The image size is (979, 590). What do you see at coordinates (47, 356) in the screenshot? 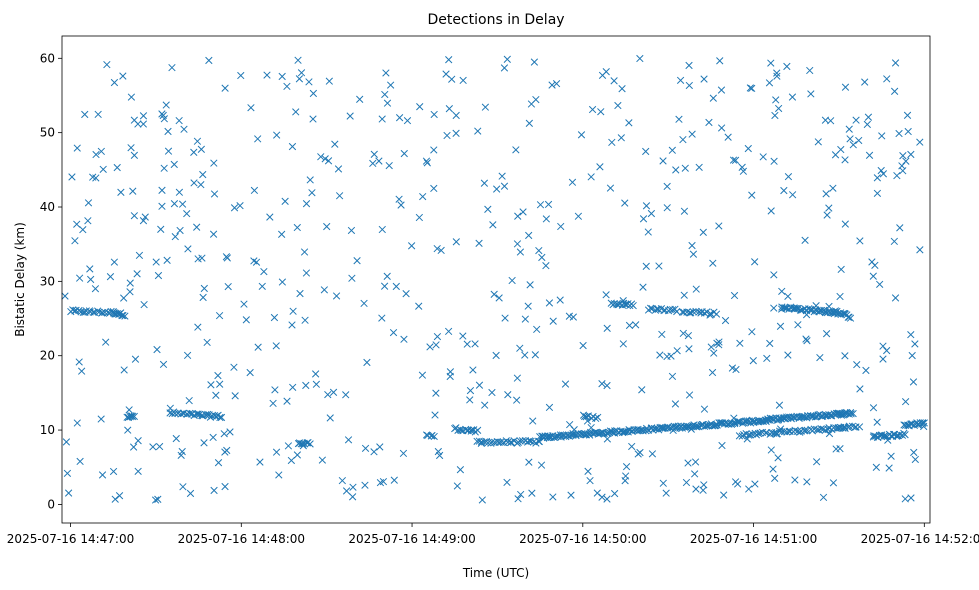
I see `y-tick-label: 20` at bounding box center [47, 356].